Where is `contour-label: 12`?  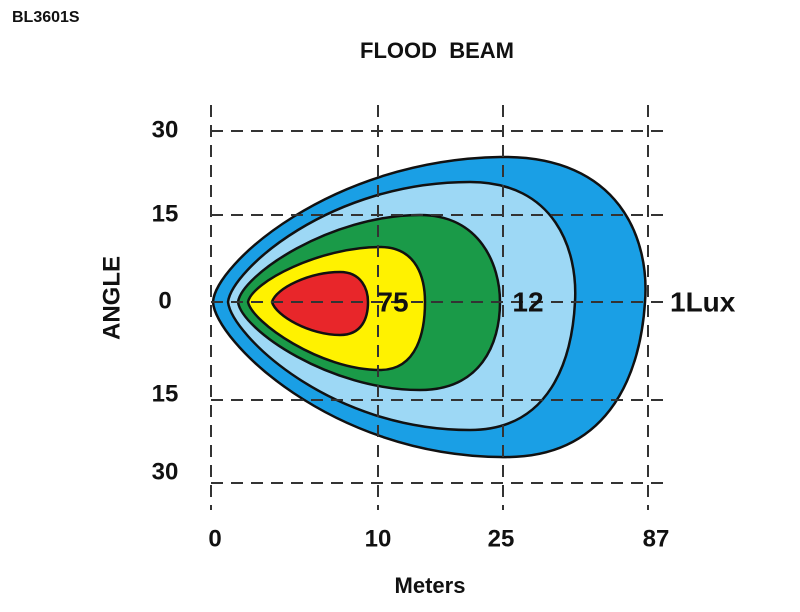 contour-label: 12 is located at coordinates (527, 301).